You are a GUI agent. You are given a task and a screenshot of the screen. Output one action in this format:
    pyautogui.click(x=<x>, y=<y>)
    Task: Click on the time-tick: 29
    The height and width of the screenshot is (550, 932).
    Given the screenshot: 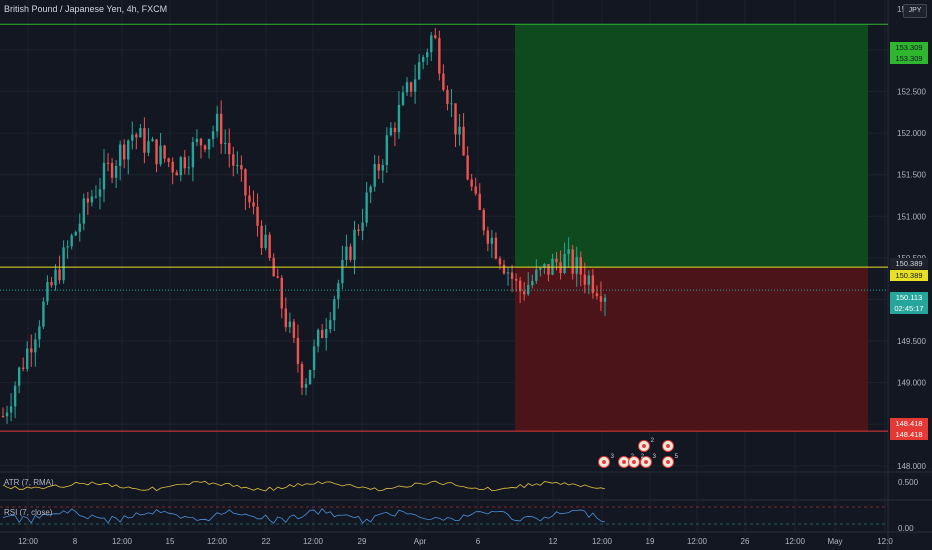 What is the action you would take?
    pyautogui.click(x=362, y=541)
    